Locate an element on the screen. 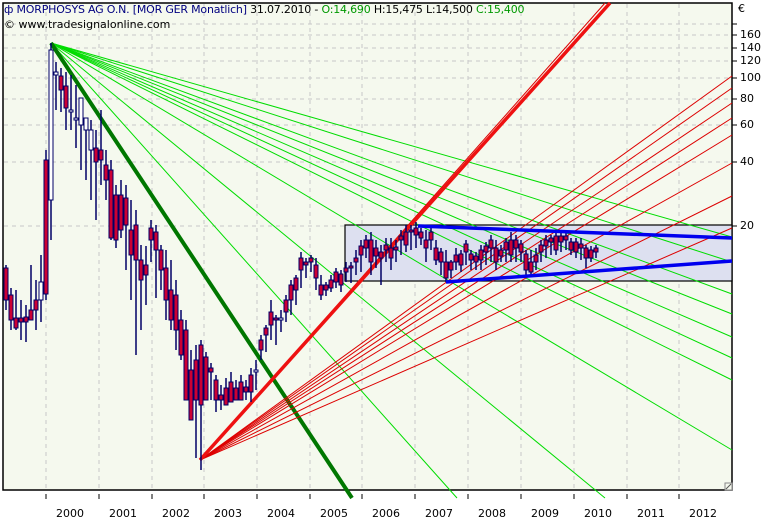 The width and height of the screenshot is (769, 520). y-tick-label: 40 is located at coordinates (747, 161).